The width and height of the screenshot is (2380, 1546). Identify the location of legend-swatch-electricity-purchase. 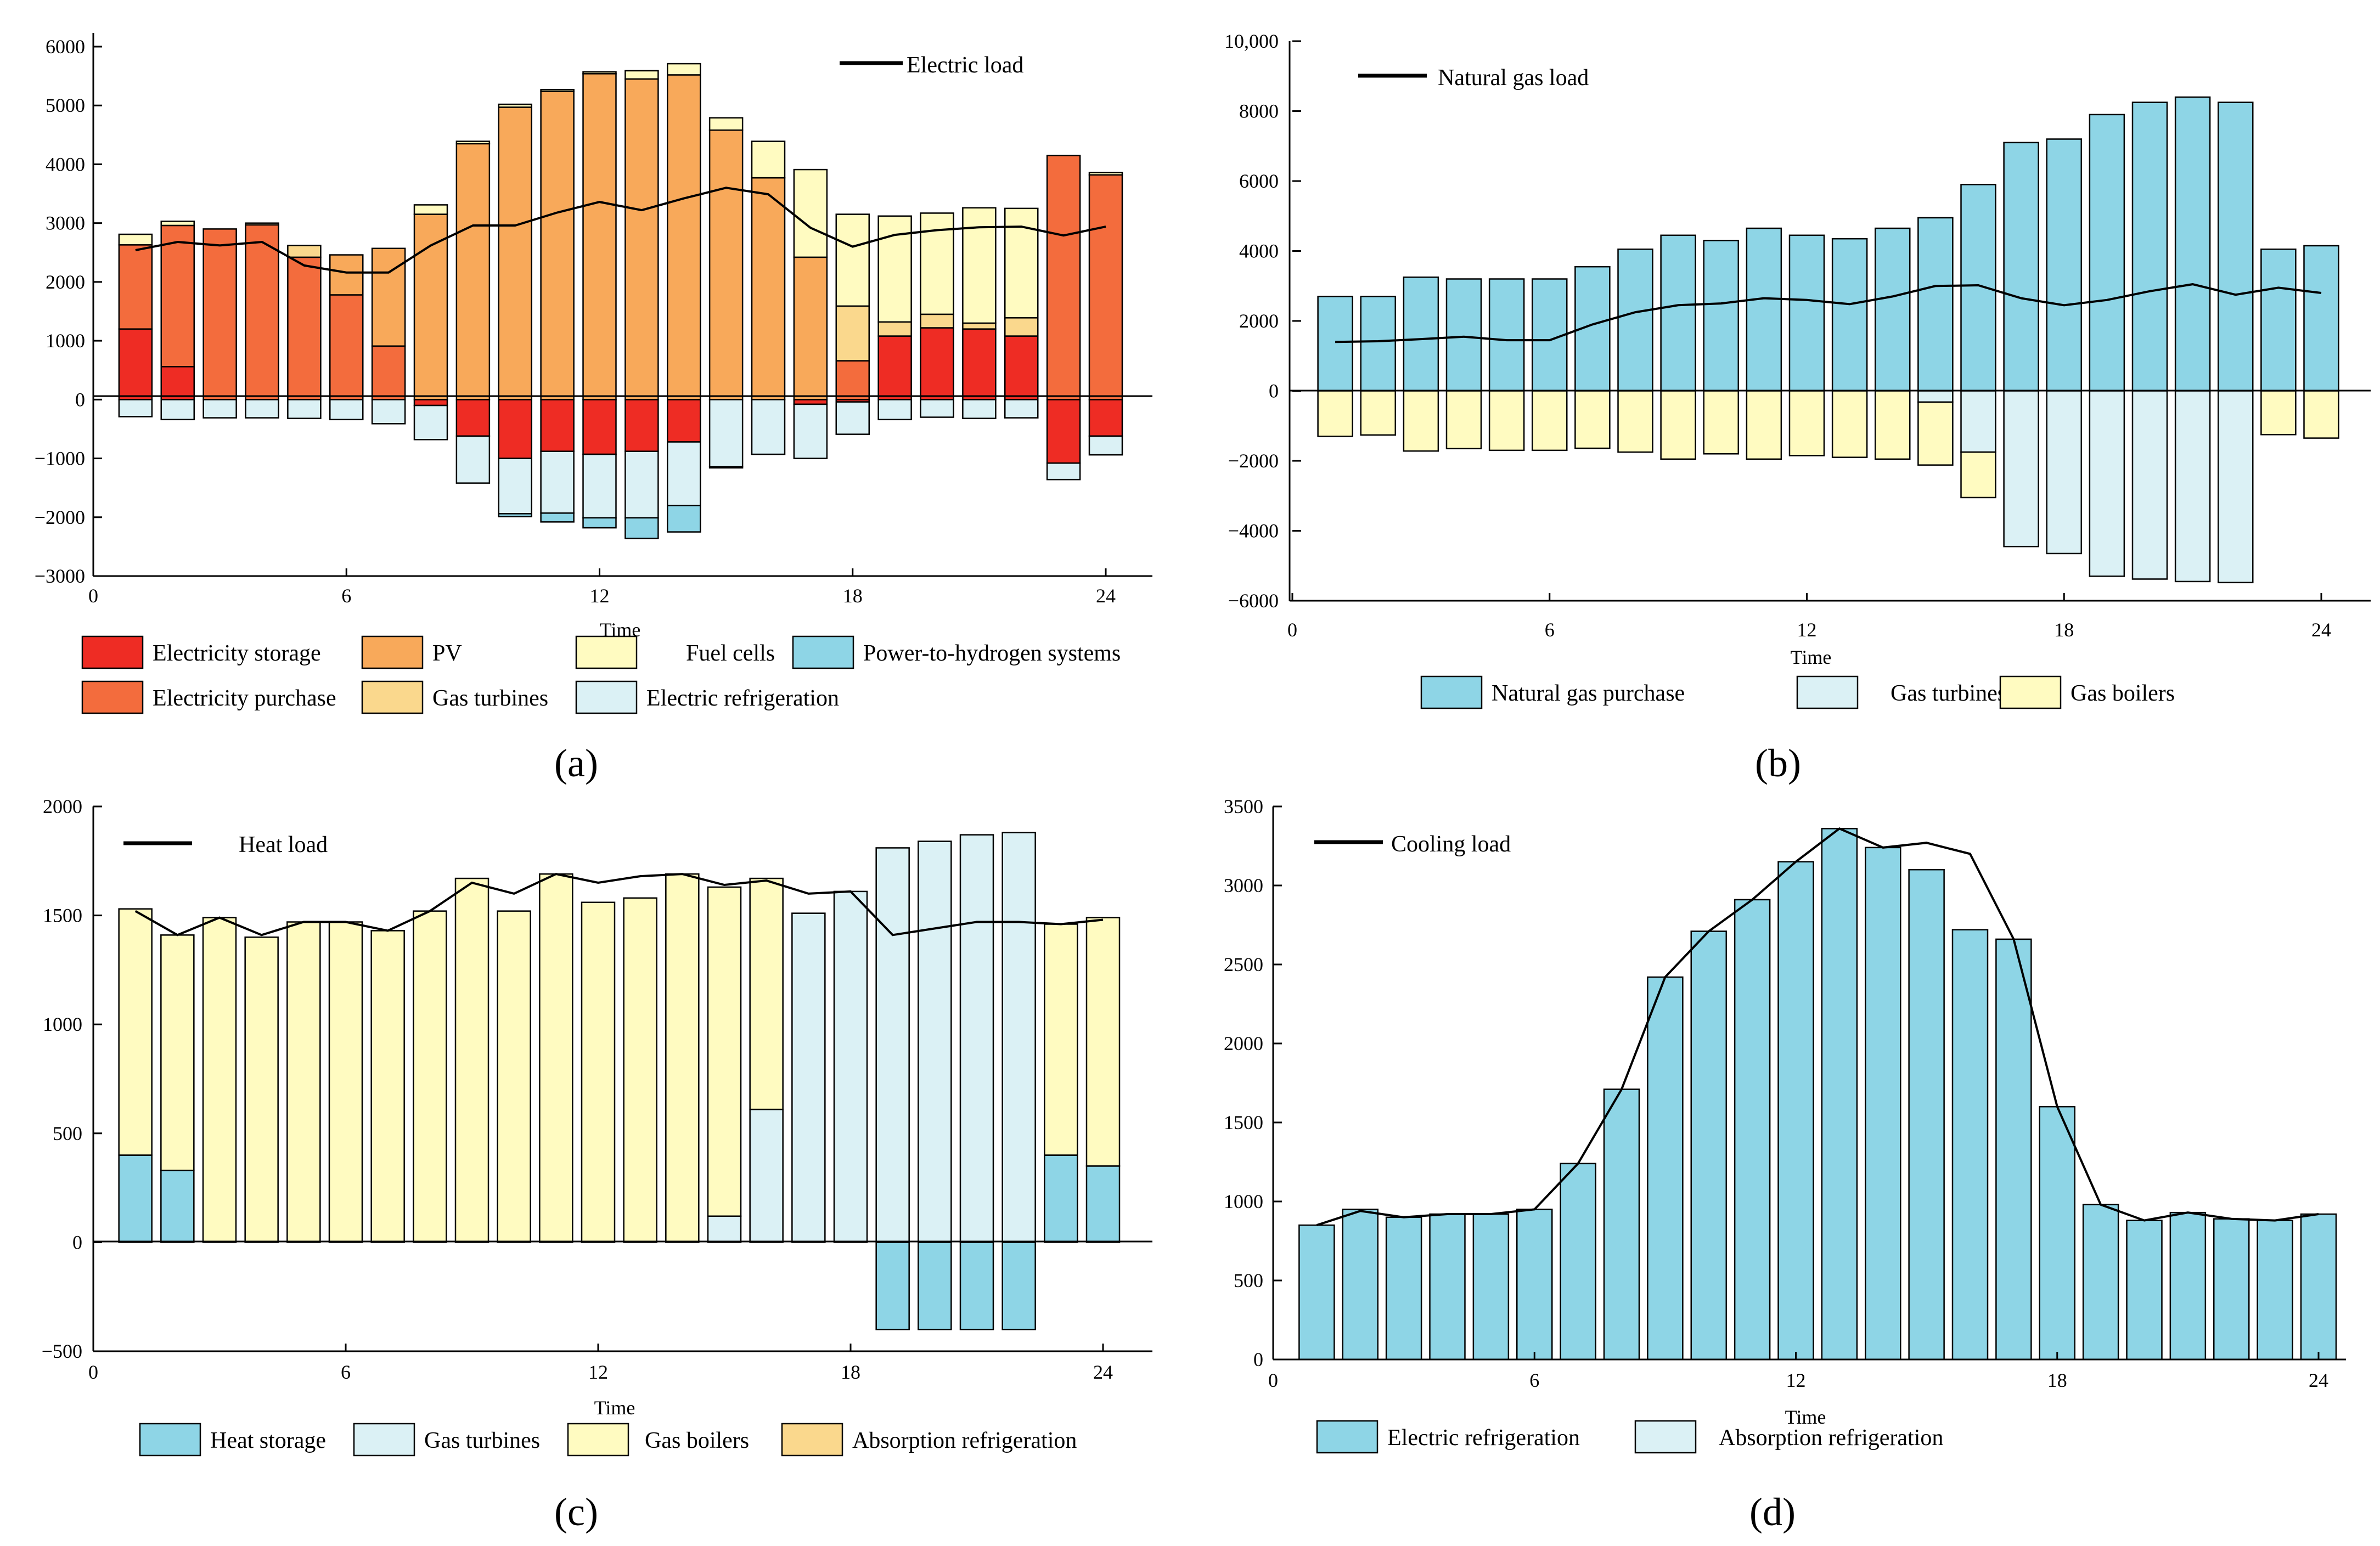
(112, 697).